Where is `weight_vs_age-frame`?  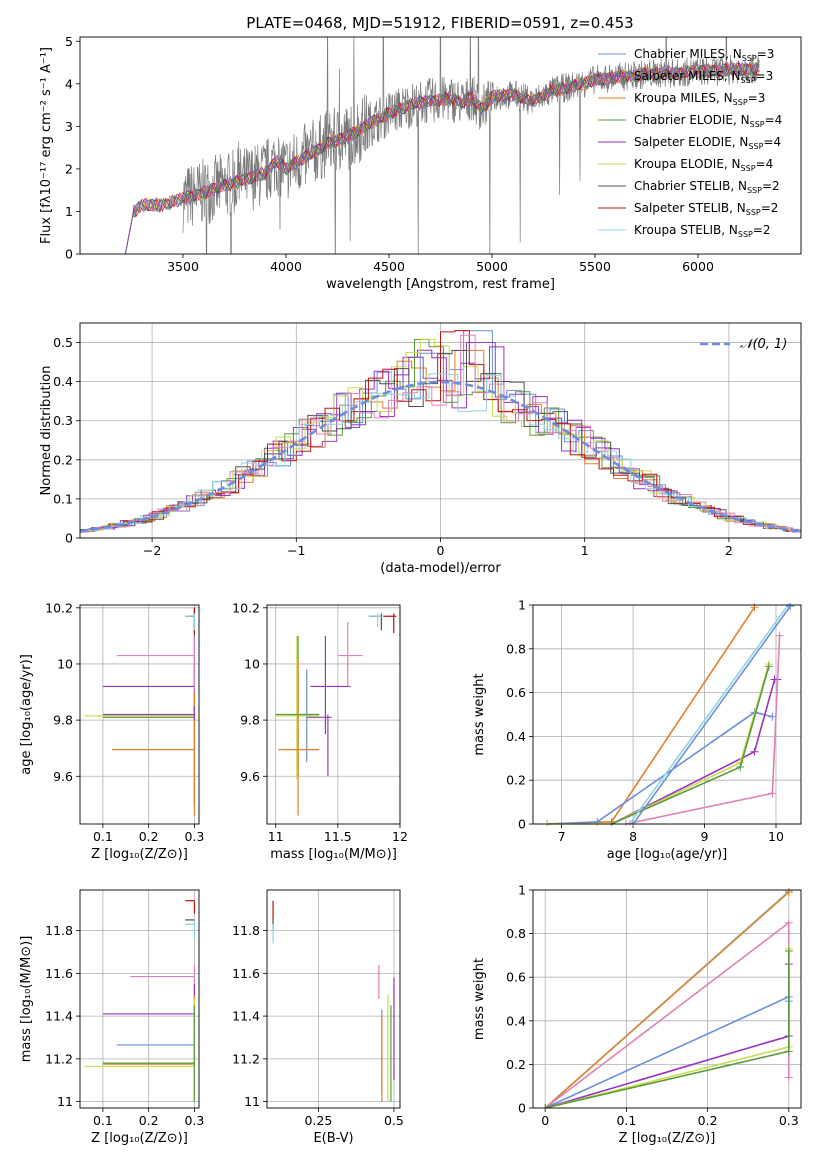 weight_vs_age-frame is located at coordinates (667, 714).